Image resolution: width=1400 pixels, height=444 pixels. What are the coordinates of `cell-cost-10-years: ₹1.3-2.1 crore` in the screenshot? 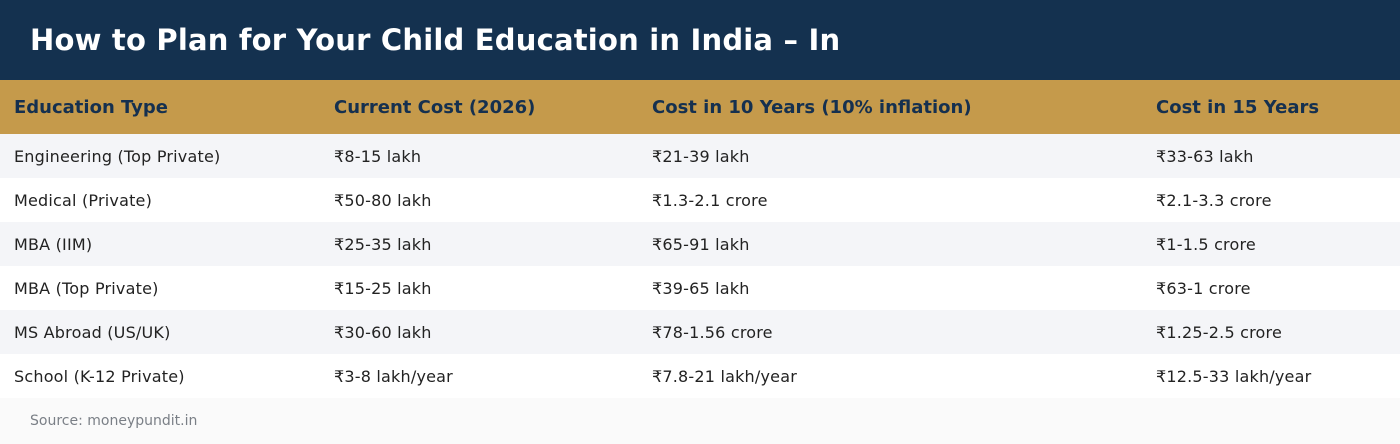 It's located at (710, 200).